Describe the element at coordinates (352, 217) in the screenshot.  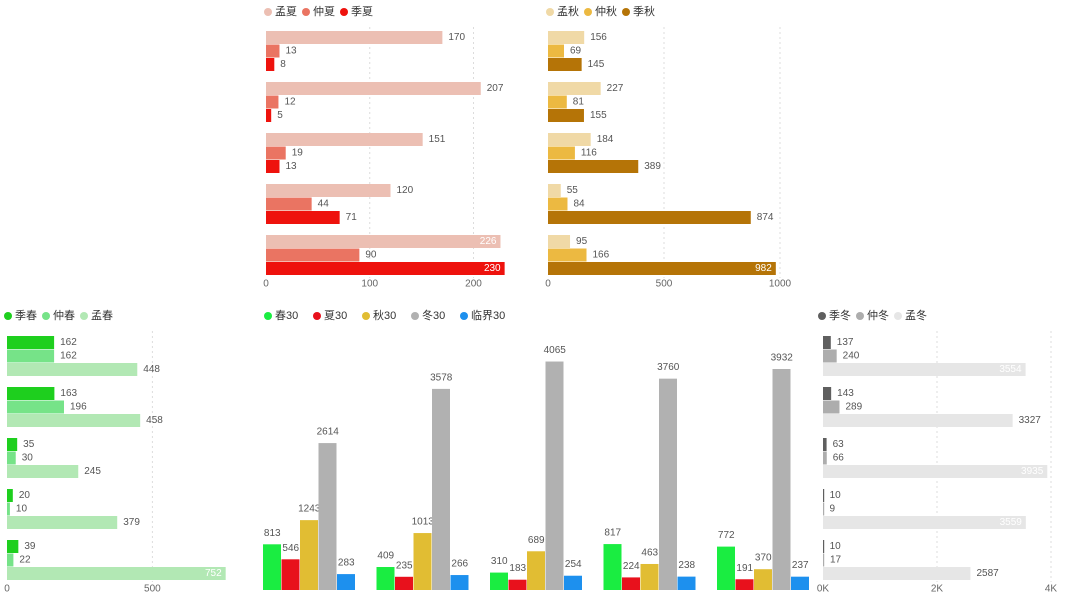
I see `summer-data-label-3-2: 71` at that location.